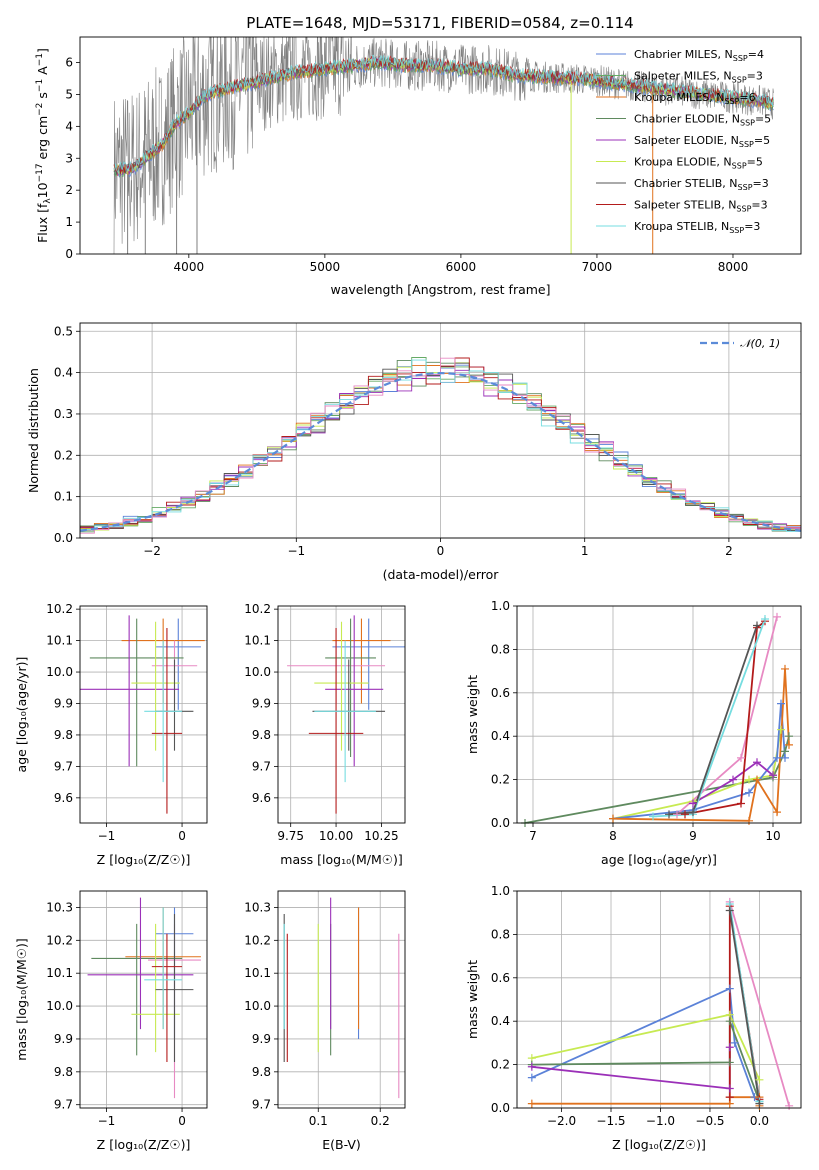 Image resolution: width=819 pixels, height=1170 pixels. I want to click on x-tick-label: 0.1, so click(318, 1121).